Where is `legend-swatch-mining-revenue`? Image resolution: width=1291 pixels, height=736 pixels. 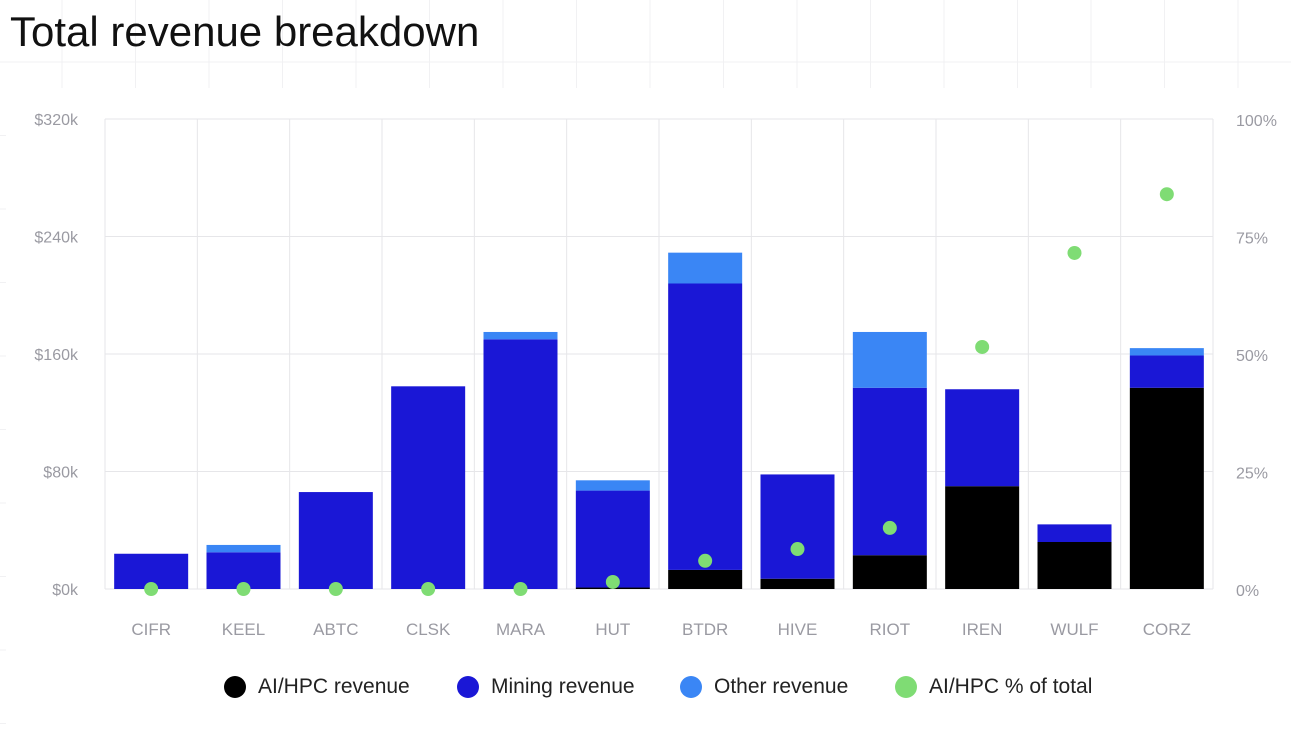 legend-swatch-mining-revenue is located at coordinates (468, 687).